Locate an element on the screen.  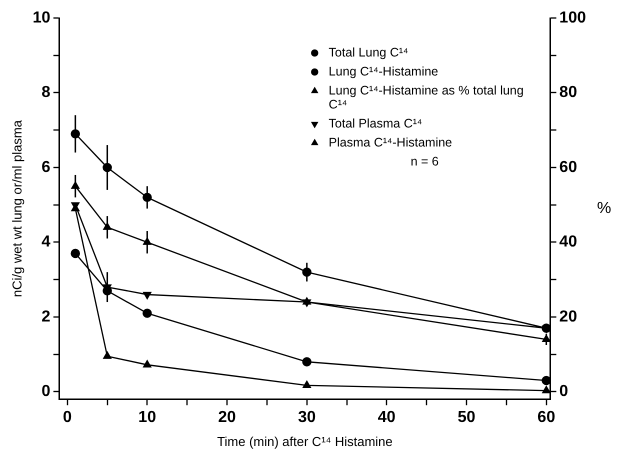
y2-tick-label: 20 is located at coordinates (568, 317).